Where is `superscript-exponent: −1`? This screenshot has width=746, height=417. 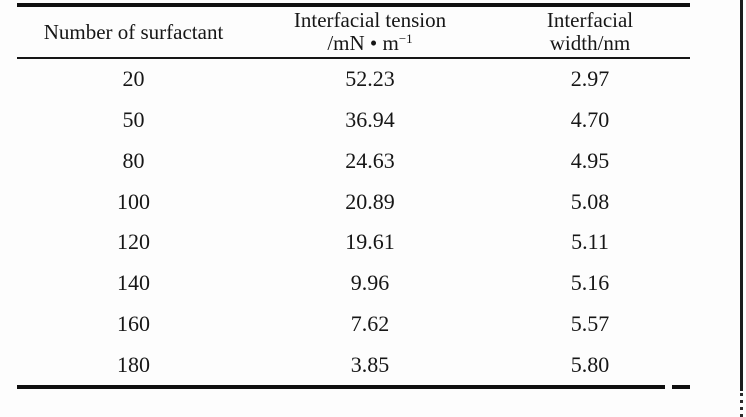 superscript-exponent: −1 is located at coordinates (405, 38).